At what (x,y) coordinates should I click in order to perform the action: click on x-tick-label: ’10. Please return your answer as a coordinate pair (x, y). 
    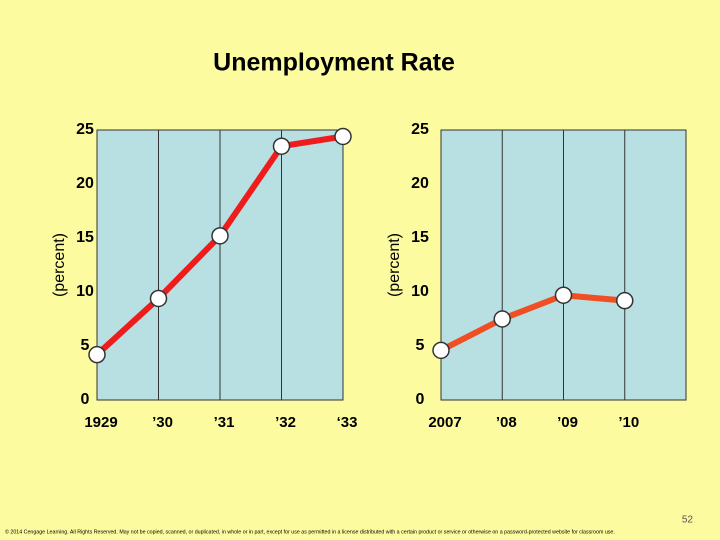
    Looking at the image, I should click on (628, 422).